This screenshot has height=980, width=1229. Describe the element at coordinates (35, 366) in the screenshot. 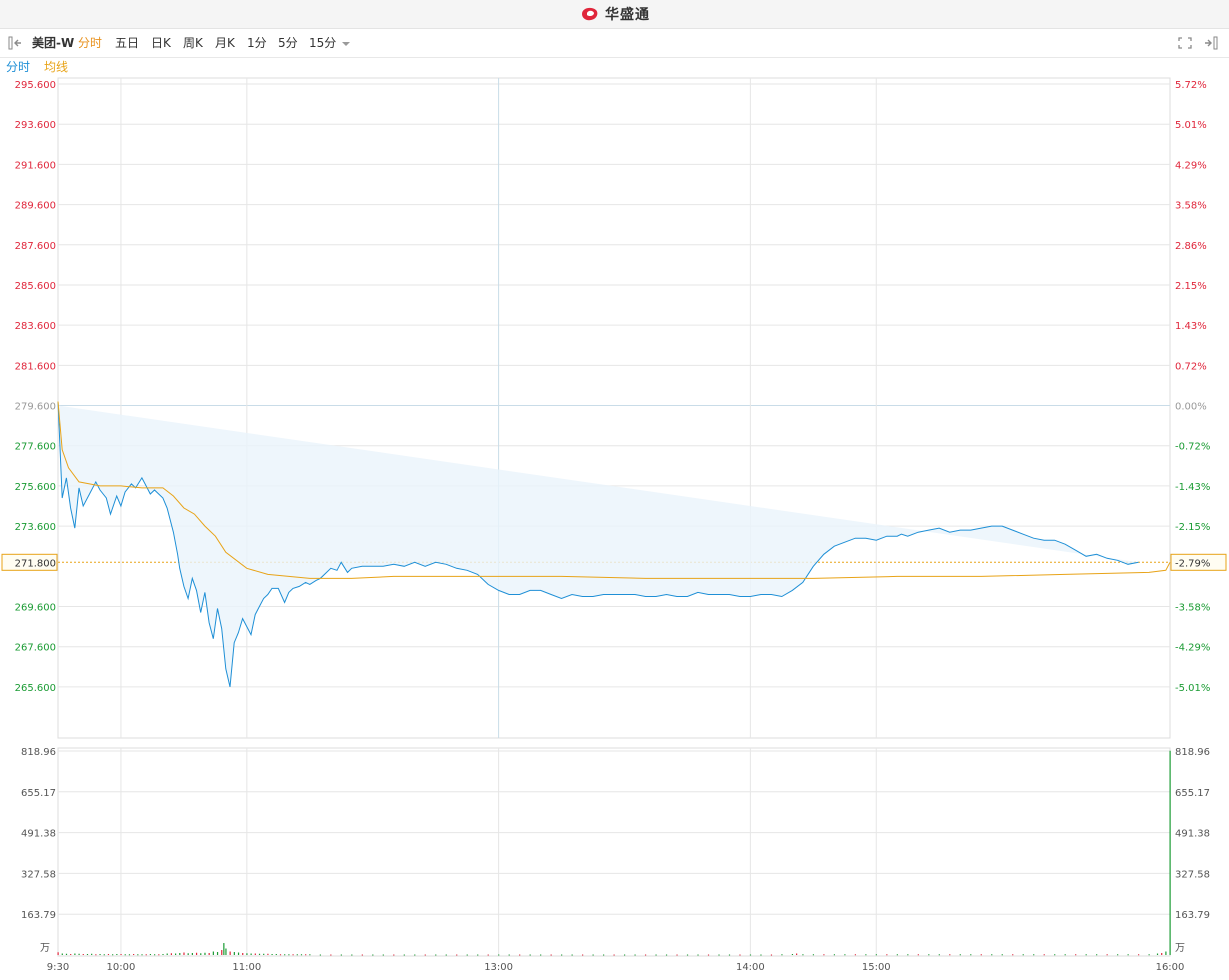

I see `price-tick-label: 281.600` at that location.